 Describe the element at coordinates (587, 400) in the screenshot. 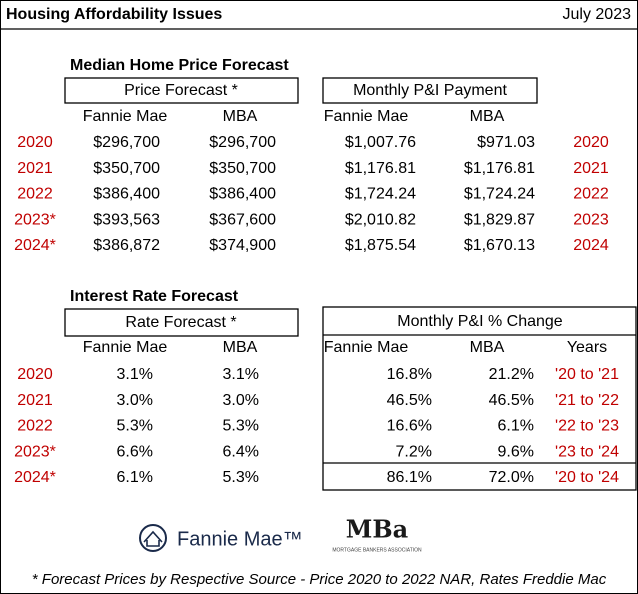

I see `year-label: '21 to '22` at that location.